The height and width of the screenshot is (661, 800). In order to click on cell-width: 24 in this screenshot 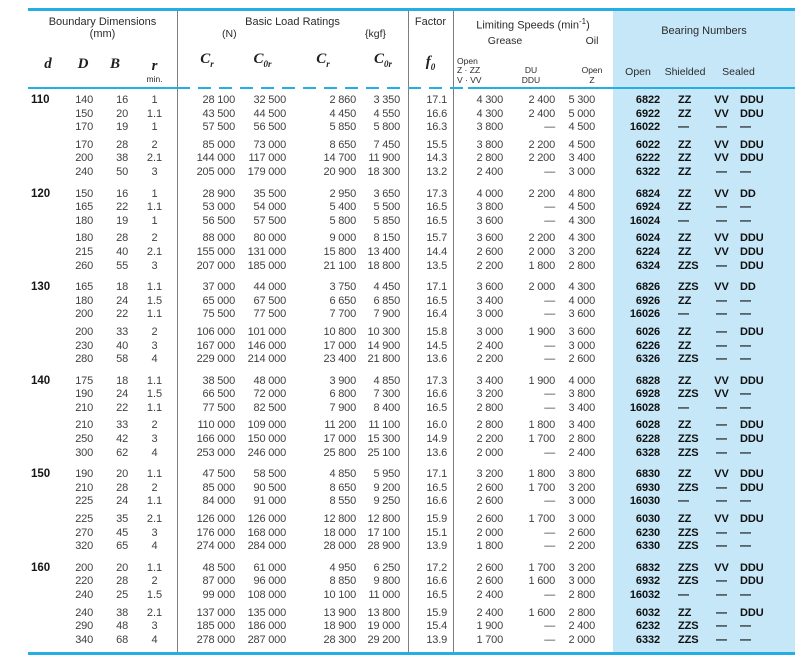, I will do `click(122, 501)`.